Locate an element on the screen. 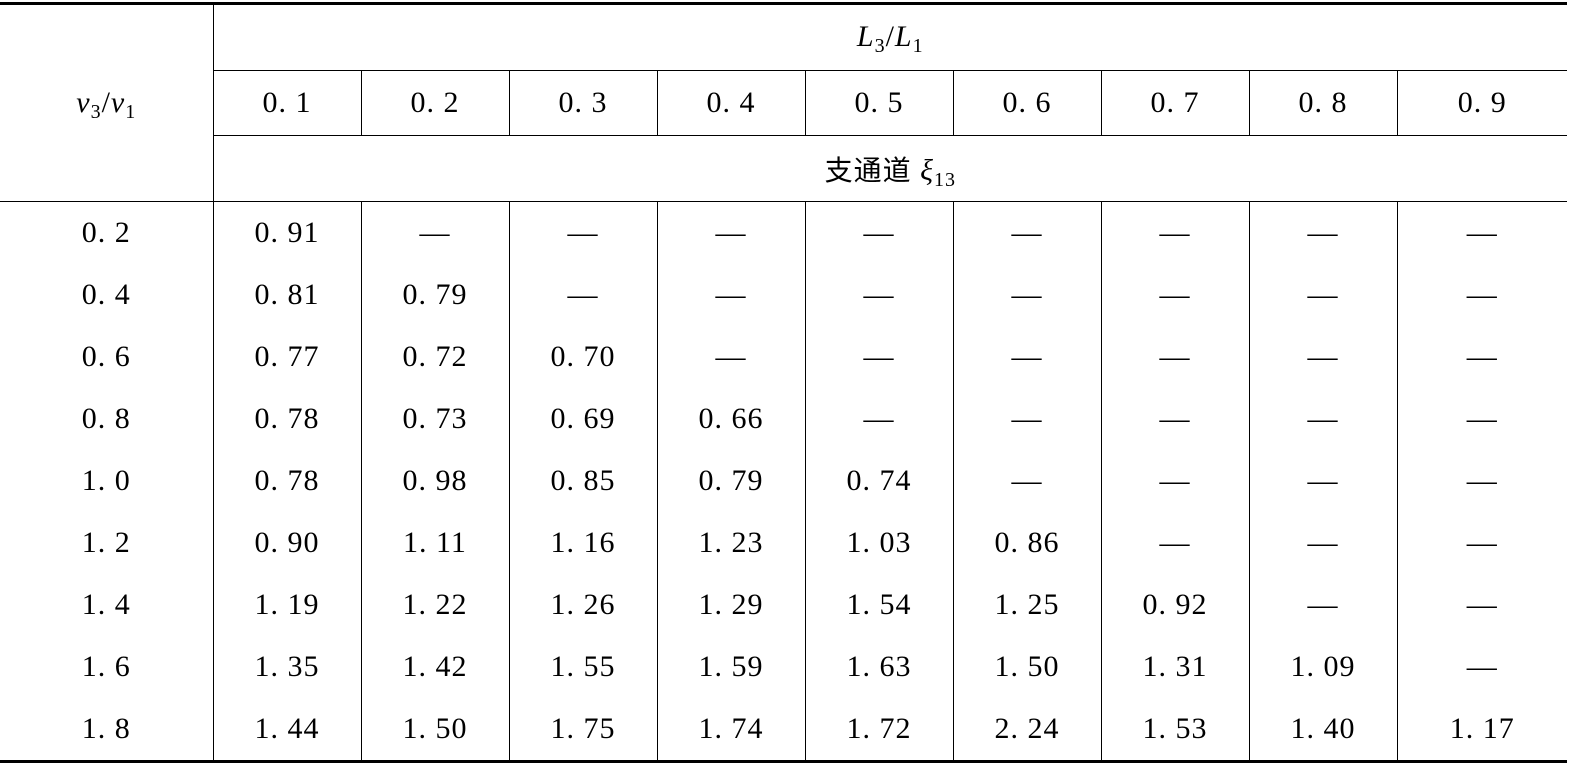  table-cell: 0. 90 is located at coordinates (287, 542).